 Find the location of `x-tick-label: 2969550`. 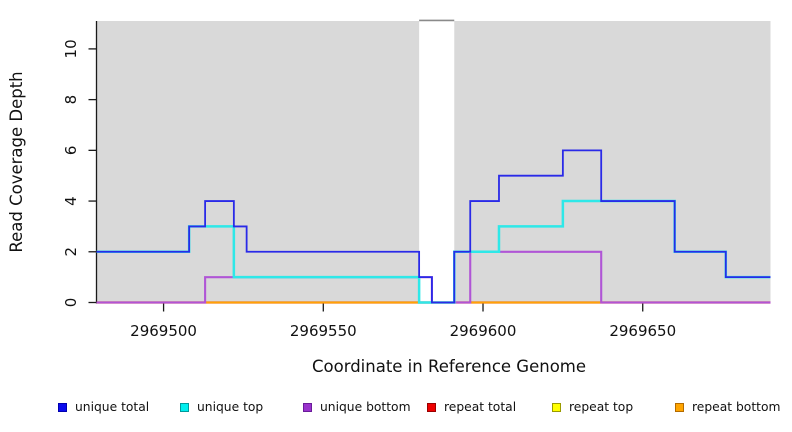

x-tick-label: 2969550 is located at coordinates (323, 331).